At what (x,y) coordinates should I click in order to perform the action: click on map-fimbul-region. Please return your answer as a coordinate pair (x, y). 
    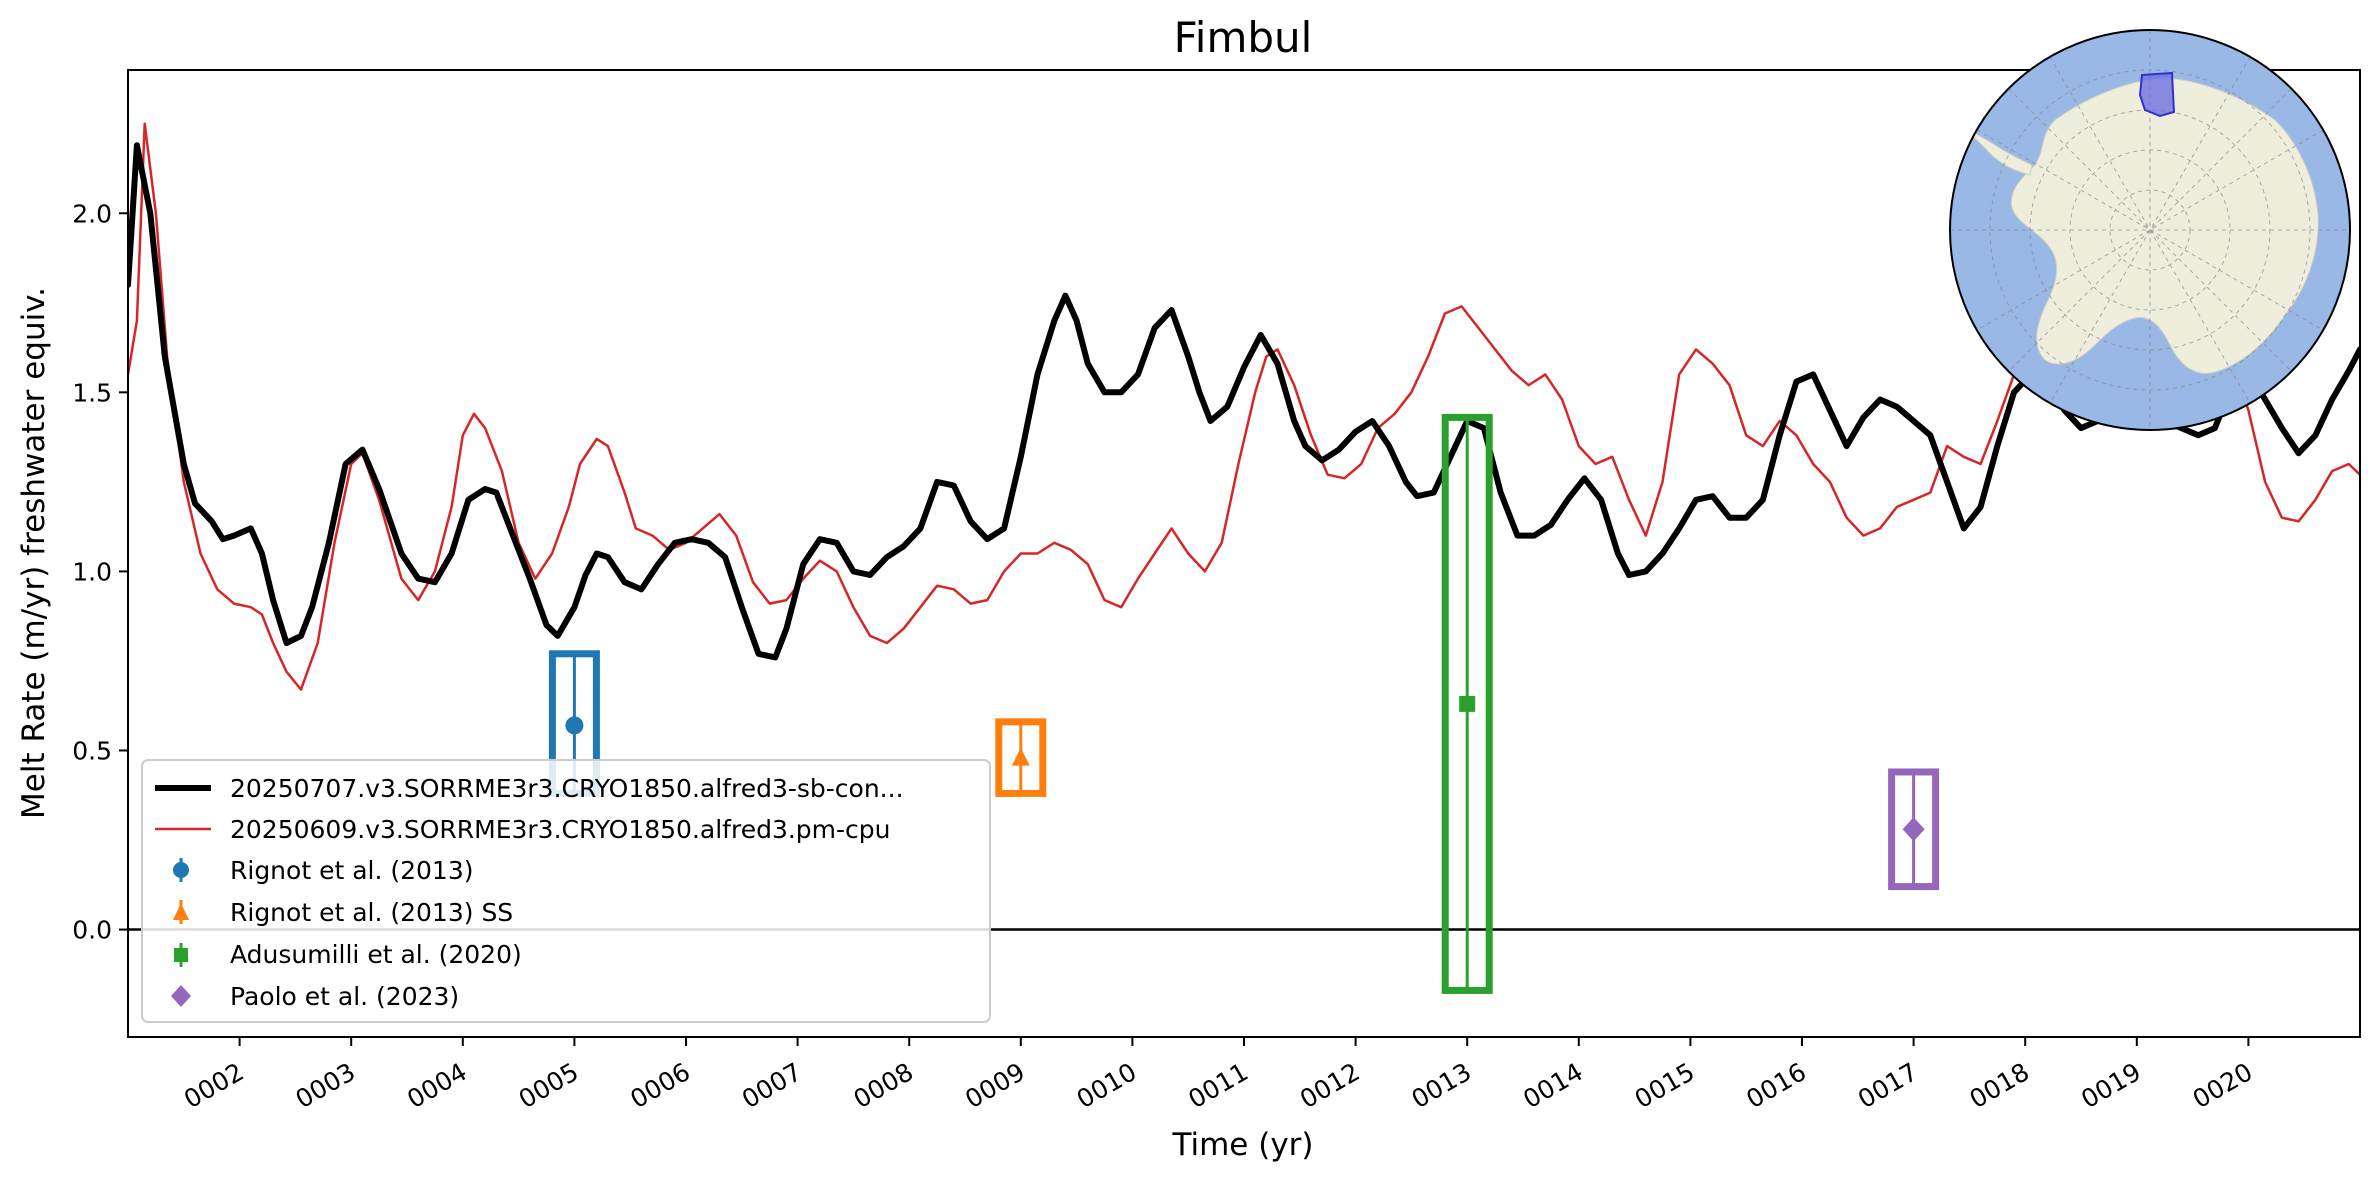
    Looking at the image, I should click on (2157, 94).